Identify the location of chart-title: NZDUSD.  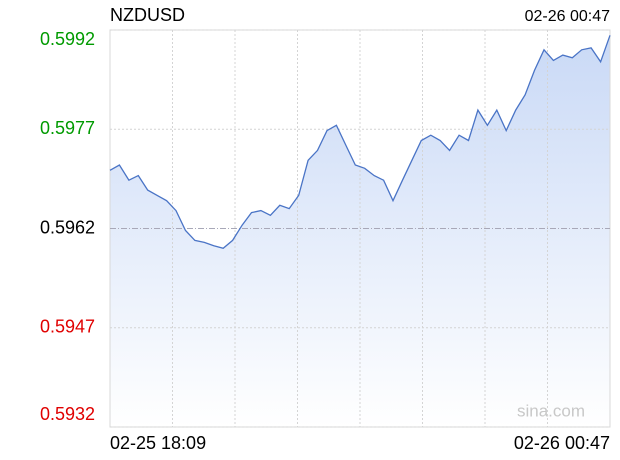
(147, 15).